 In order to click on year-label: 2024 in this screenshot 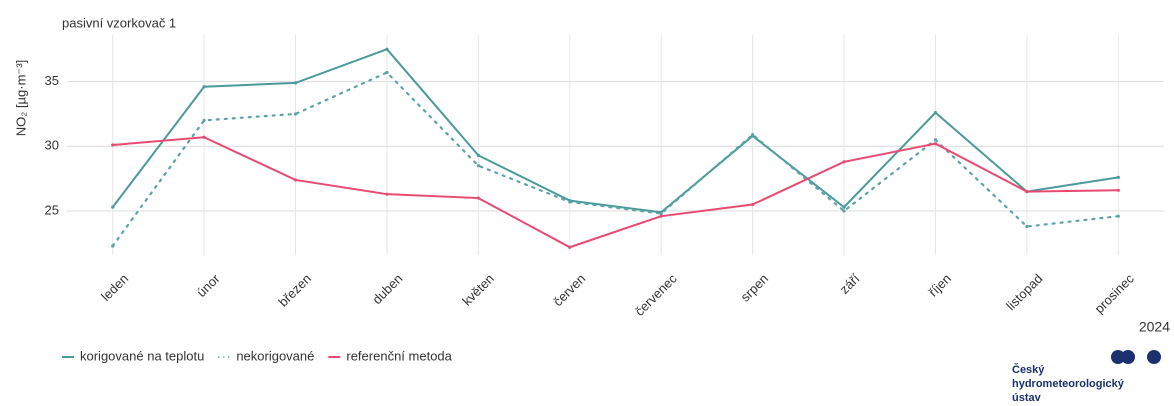, I will do `click(1154, 327)`.